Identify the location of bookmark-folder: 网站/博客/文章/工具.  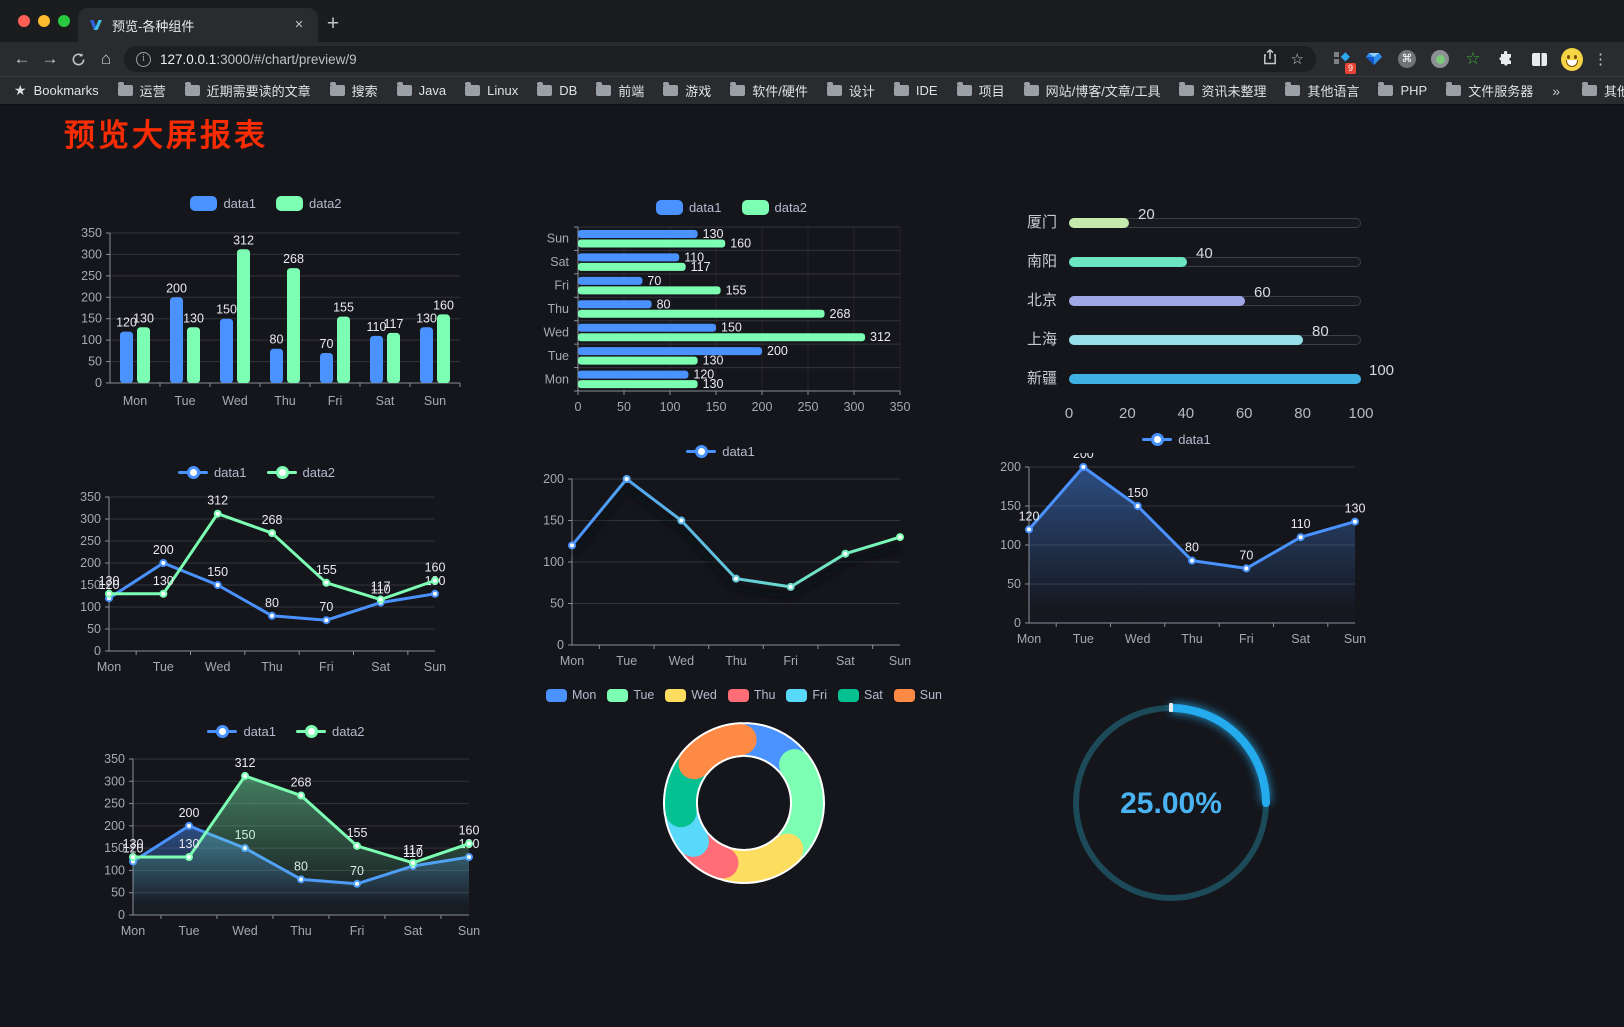
(1091, 90).